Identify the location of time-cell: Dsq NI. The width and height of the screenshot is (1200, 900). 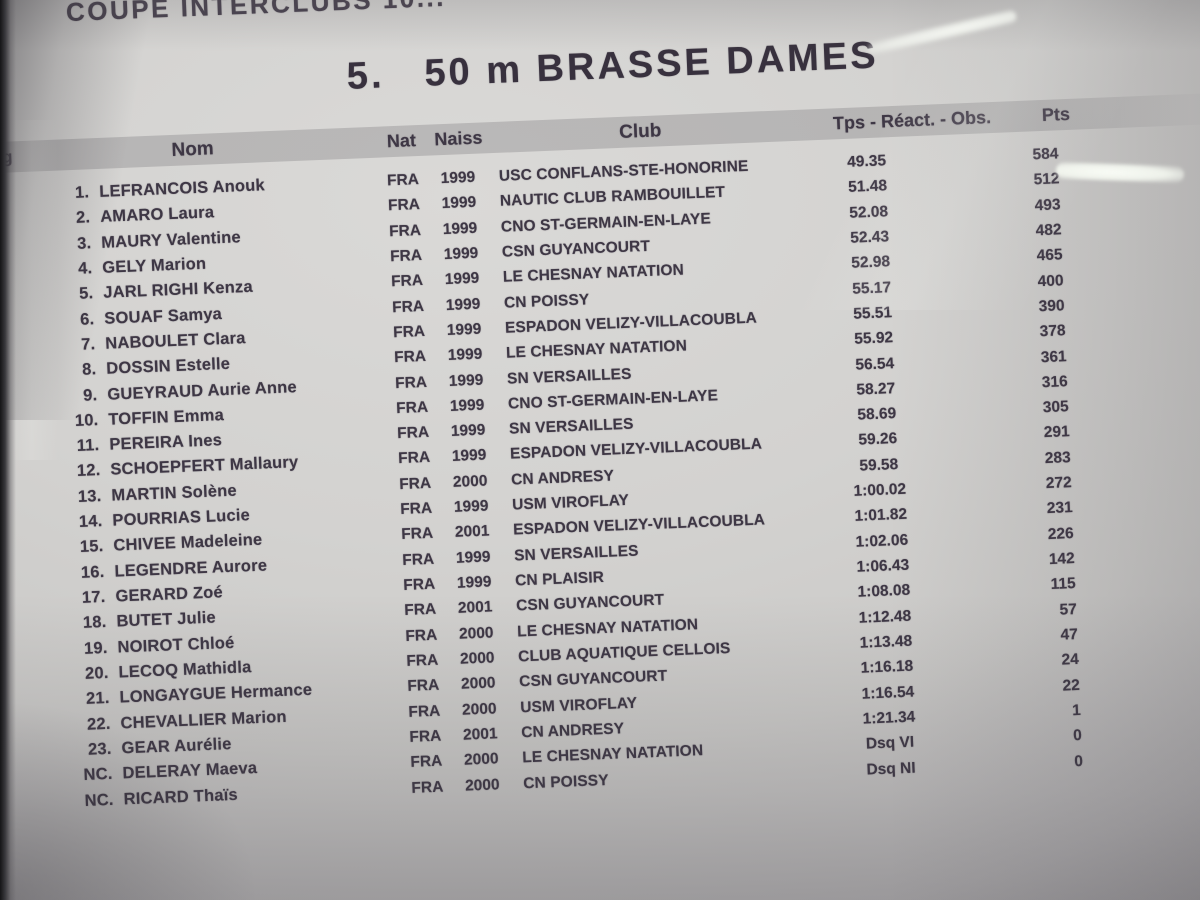
(891, 769).